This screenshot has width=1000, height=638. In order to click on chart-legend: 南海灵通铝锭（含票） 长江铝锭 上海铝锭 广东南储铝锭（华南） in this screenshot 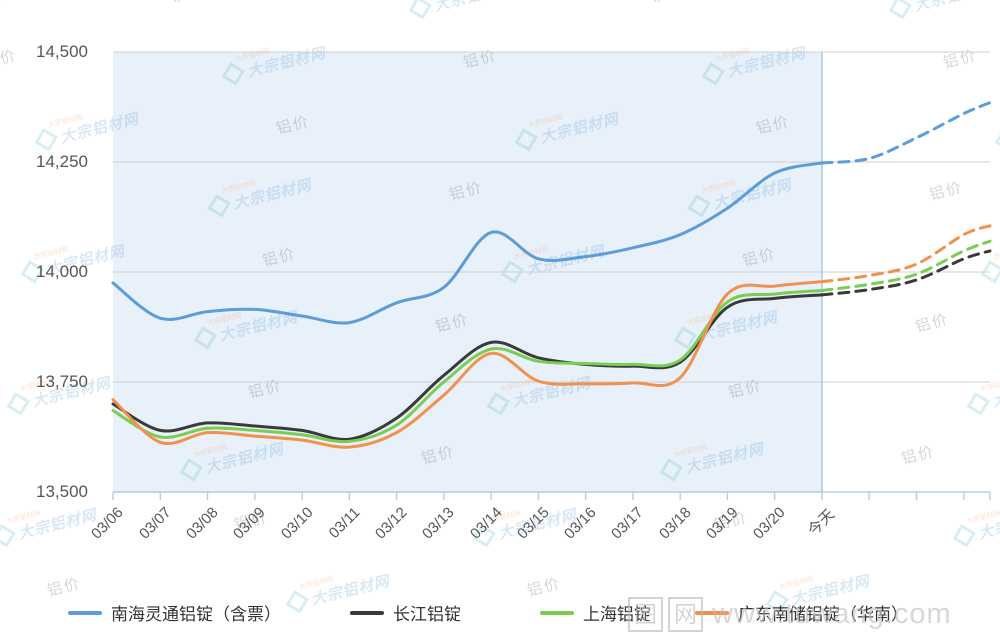, I will do `click(500, 615)`.